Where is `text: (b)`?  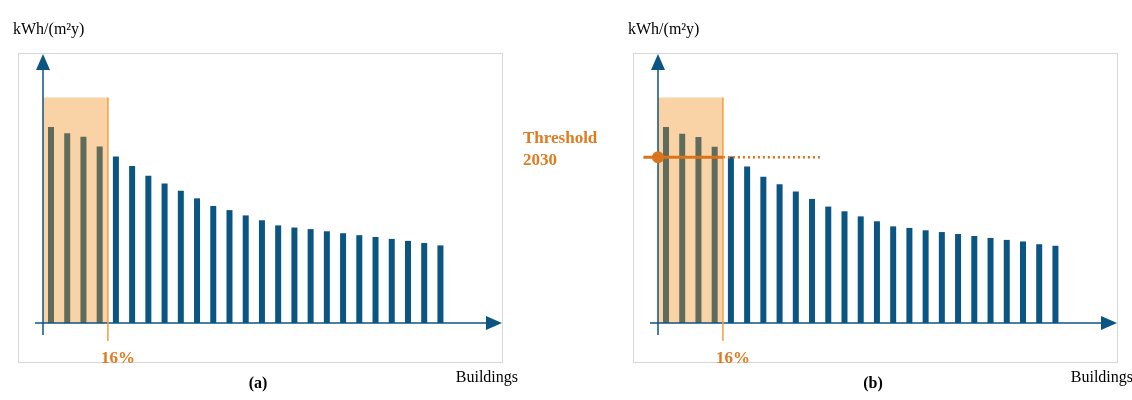
text: (b) is located at coordinates (873, 382).